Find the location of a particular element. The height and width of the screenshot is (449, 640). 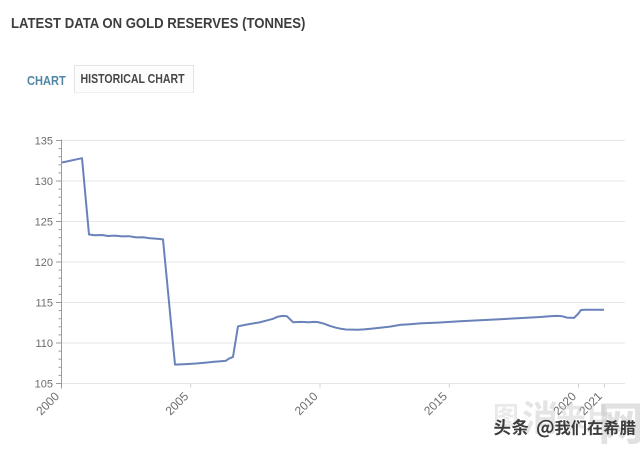

svg-text: 115 is located at coordinates (44, 303).